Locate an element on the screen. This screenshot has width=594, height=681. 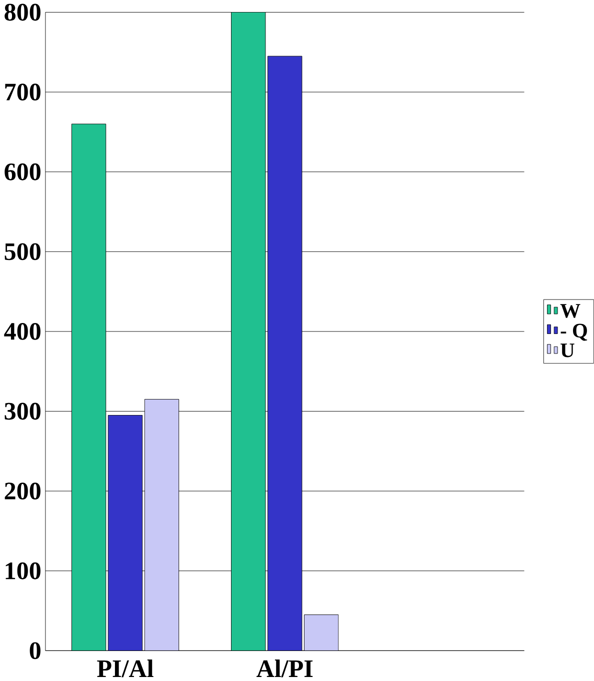
y-tick-label: 400 is located at coordinates (22, 331).